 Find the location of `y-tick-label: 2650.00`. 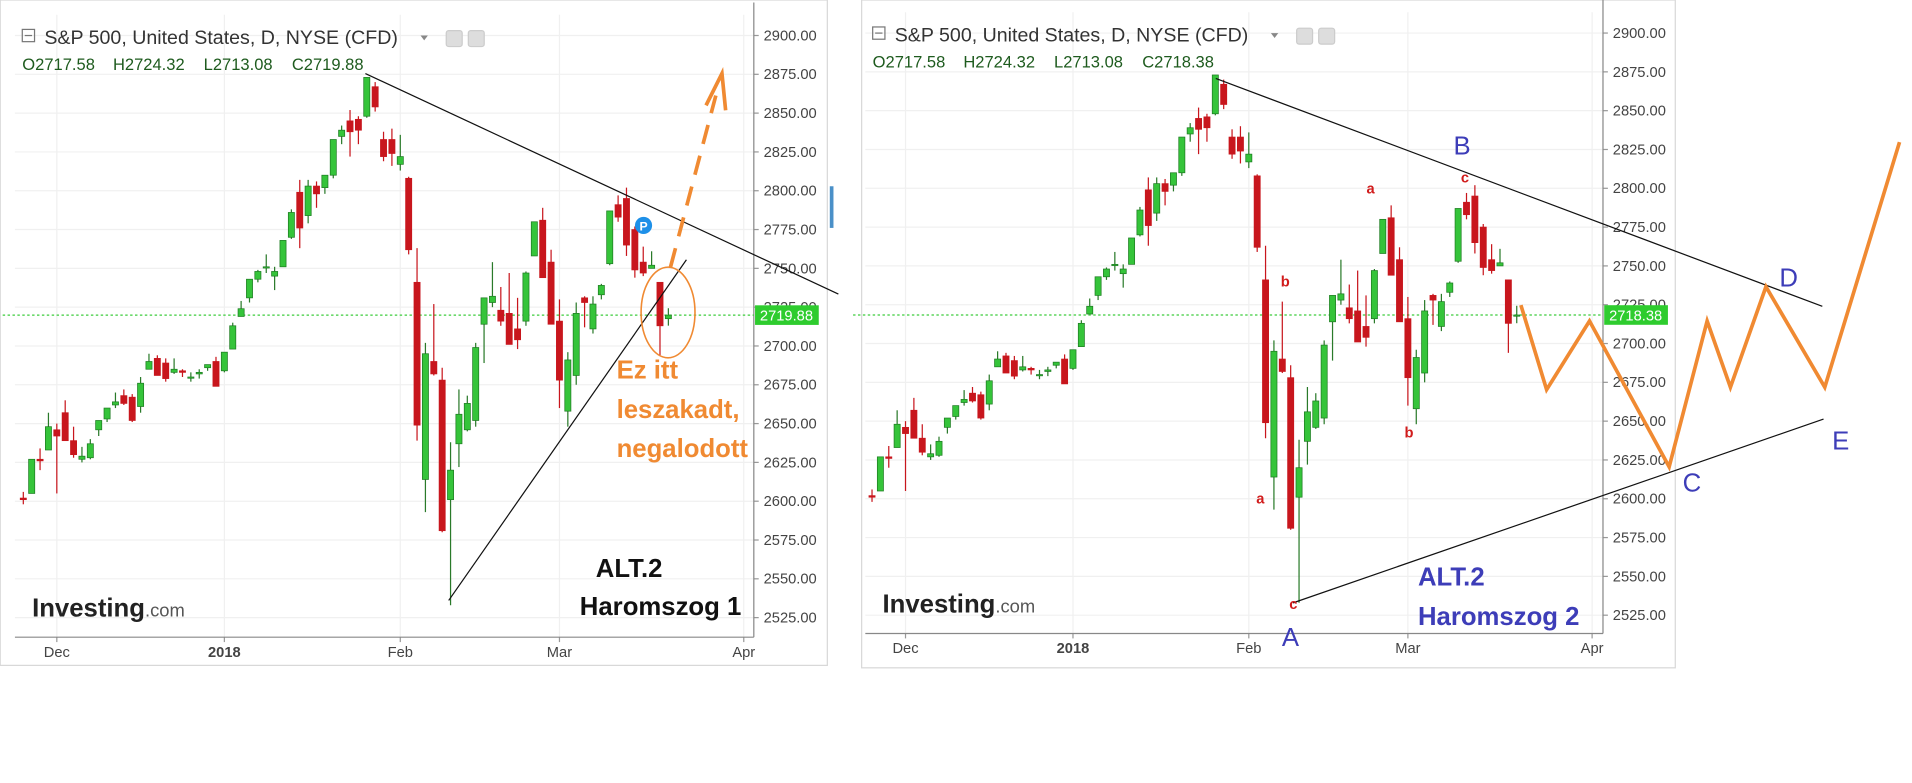

y-tick-label: 2650.00 is located at coordinates (1639, 422).